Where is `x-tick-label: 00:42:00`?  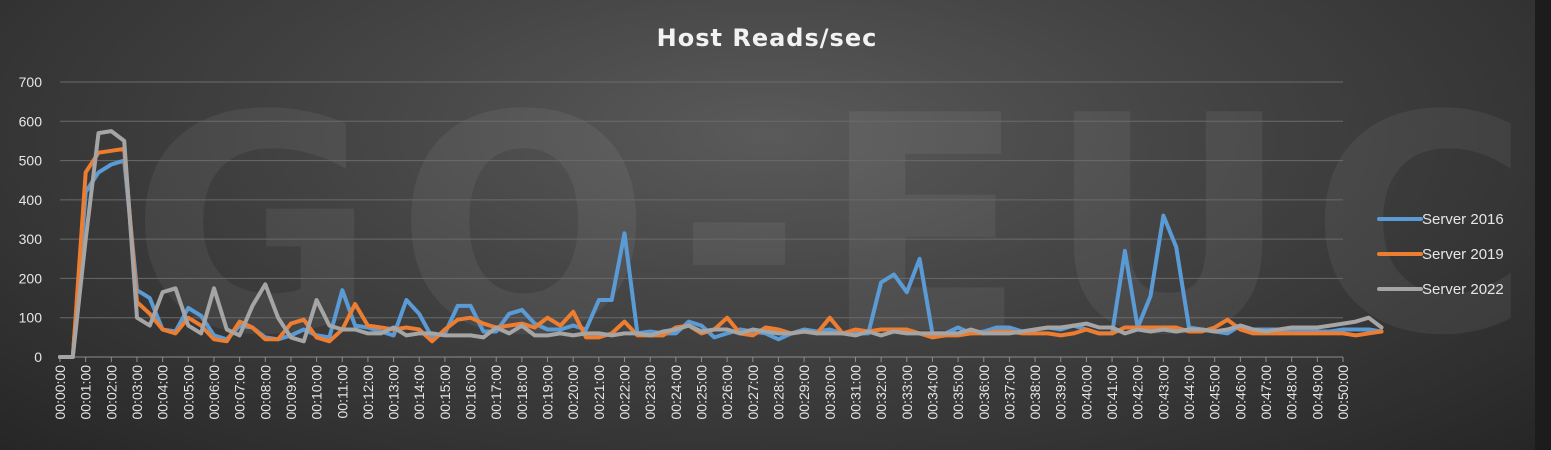
x-tick-label: 00:42:00 is located at coordinates (1138, 392).